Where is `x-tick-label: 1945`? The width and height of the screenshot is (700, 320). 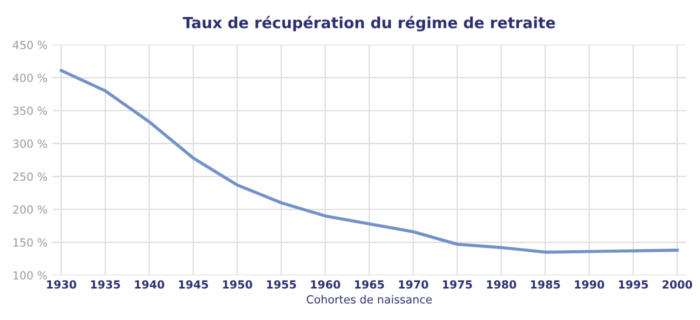 x-tick-label: 1945 is located at coordinates (193, 284).